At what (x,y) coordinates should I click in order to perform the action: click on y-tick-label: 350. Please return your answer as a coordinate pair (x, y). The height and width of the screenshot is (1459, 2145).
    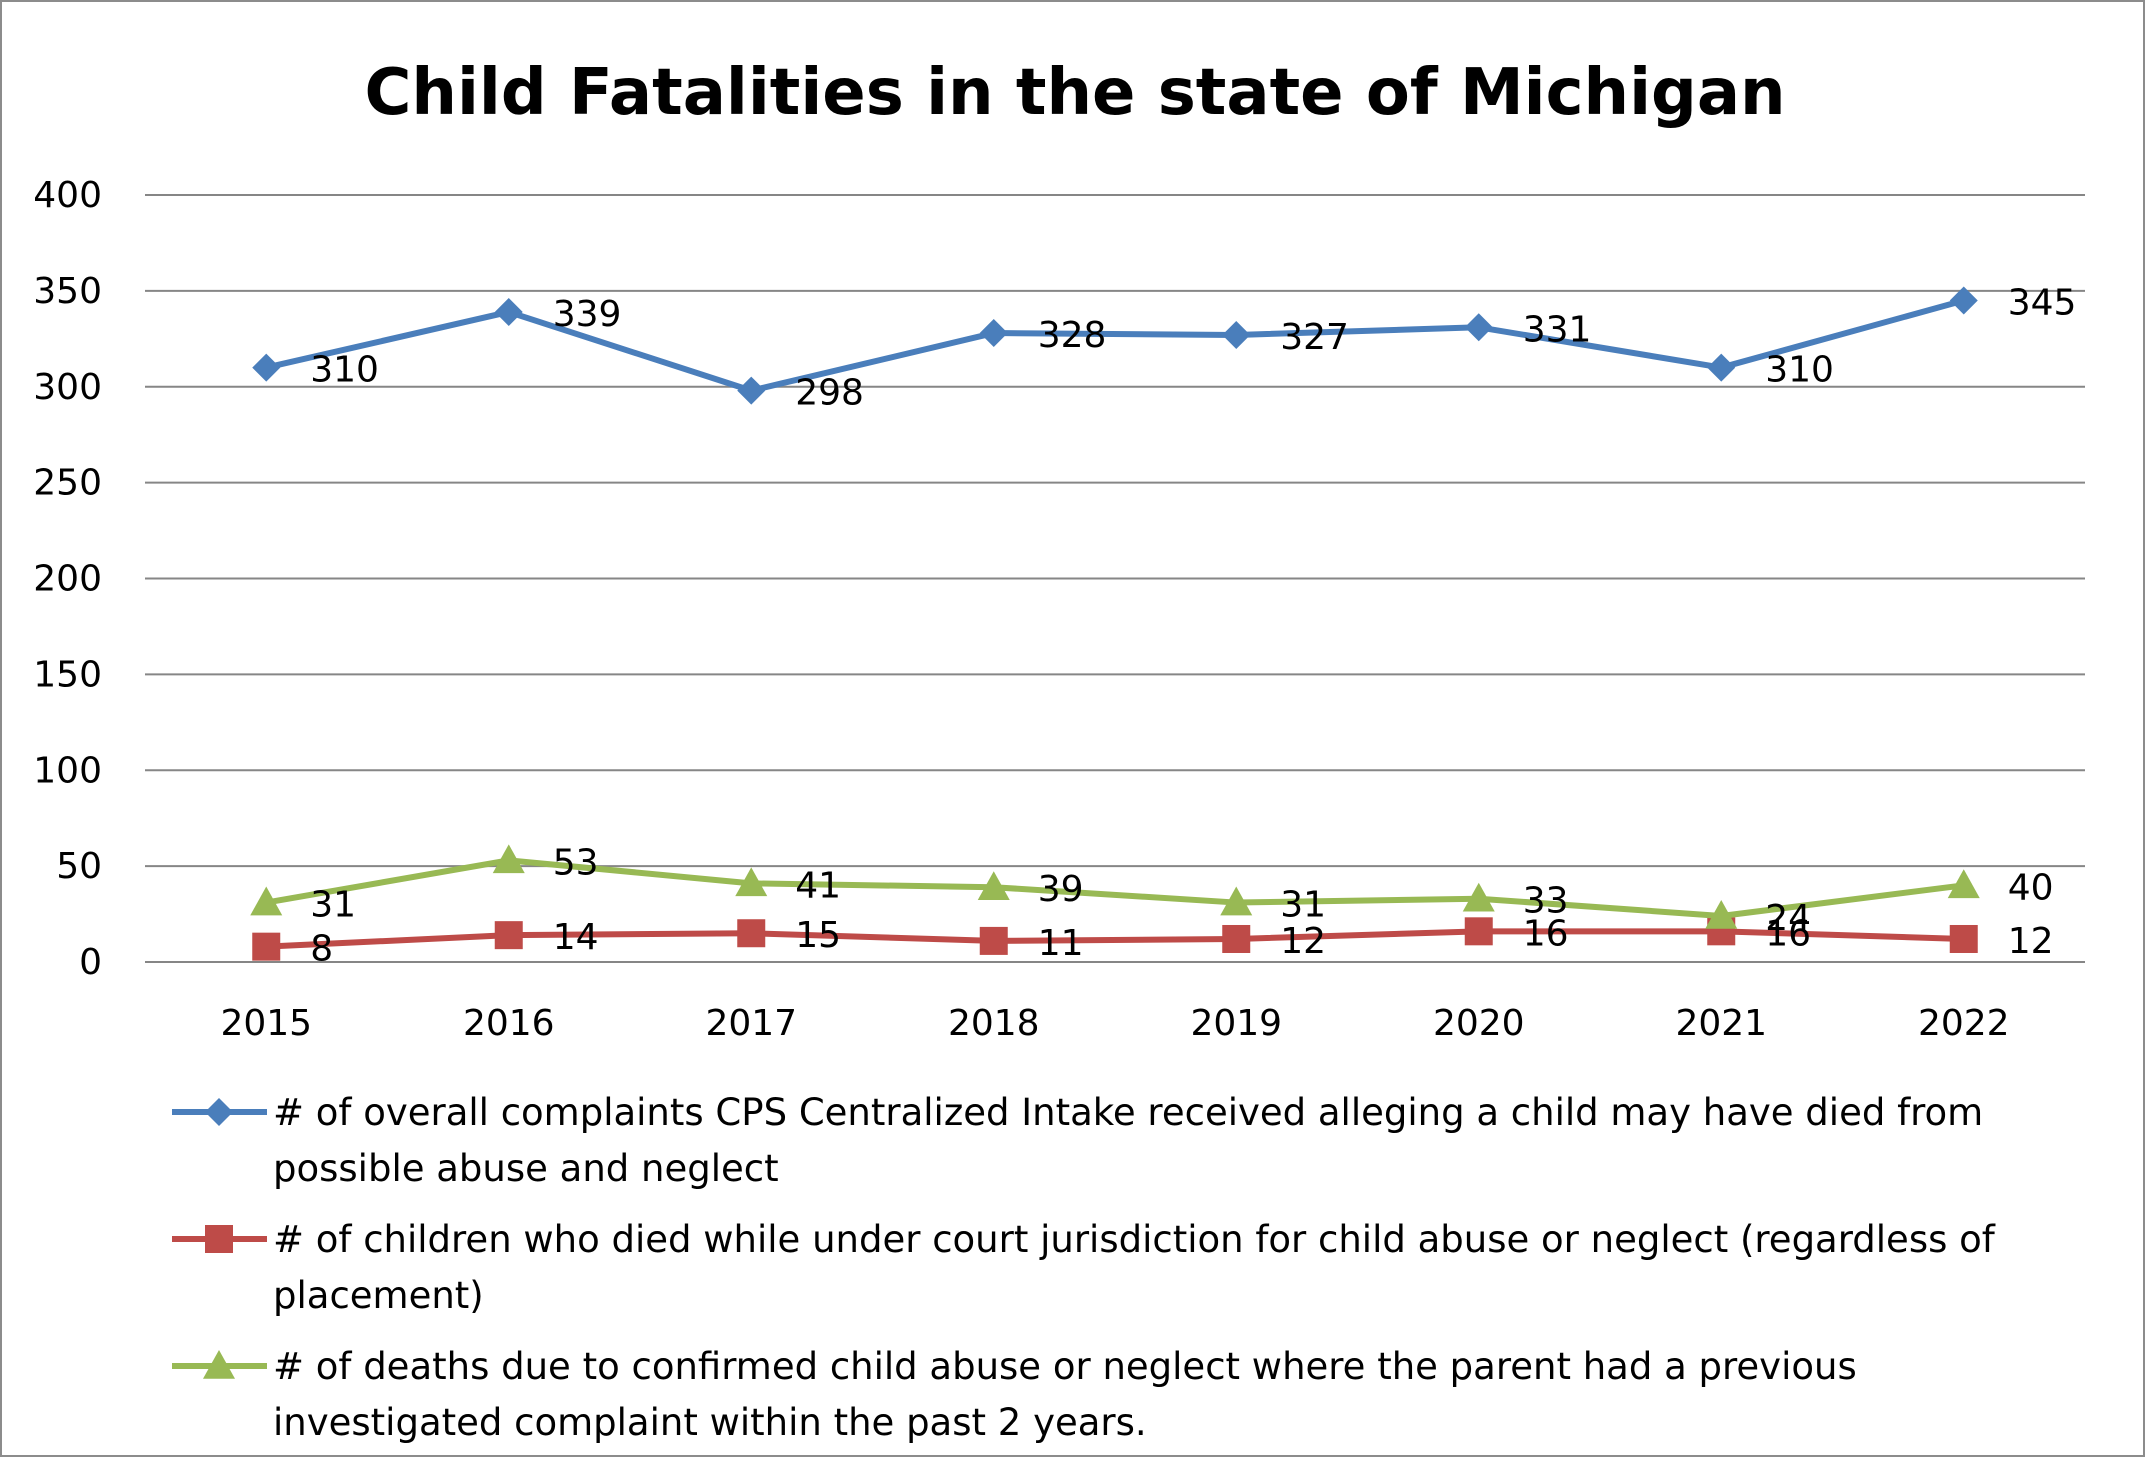
    Looking at the image, I should click on (67, 291).